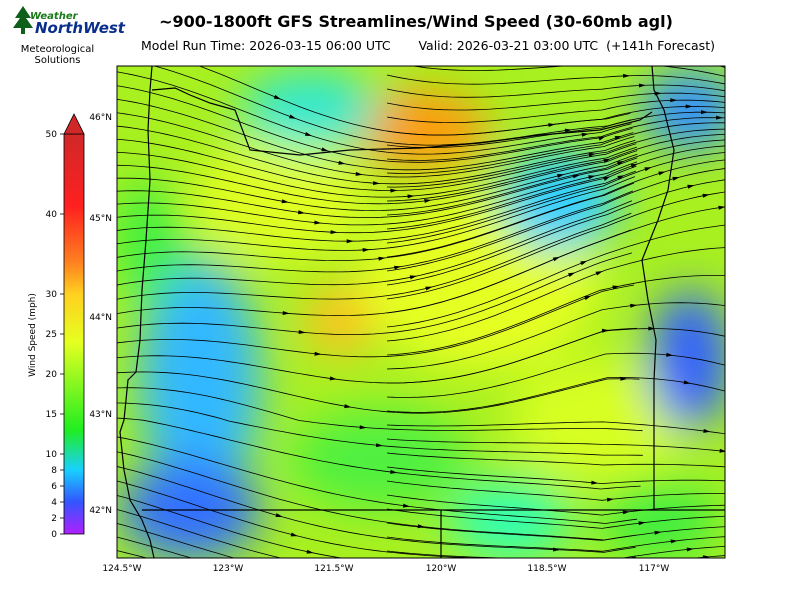 The width and height of the screenshot is (800, 600). What do you see at coordinates (23, 20) in the screenshot?
I see `pine-tree-icon` at bounding box center [23, 20].